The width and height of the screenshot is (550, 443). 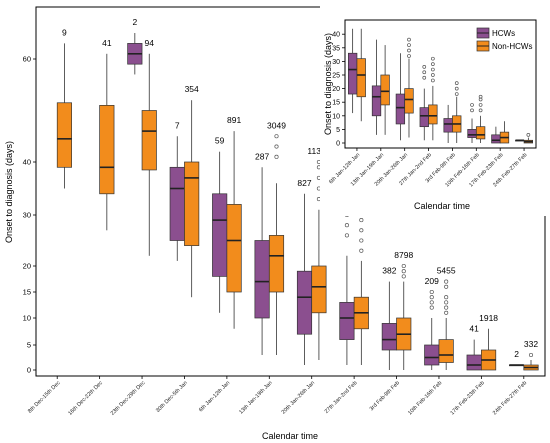 What do you see at coordinates (341, 397) in the screenshot?
I see `main-x-tick-label: 27th Jan-2nd Feb` at bounding box center [341, 397].